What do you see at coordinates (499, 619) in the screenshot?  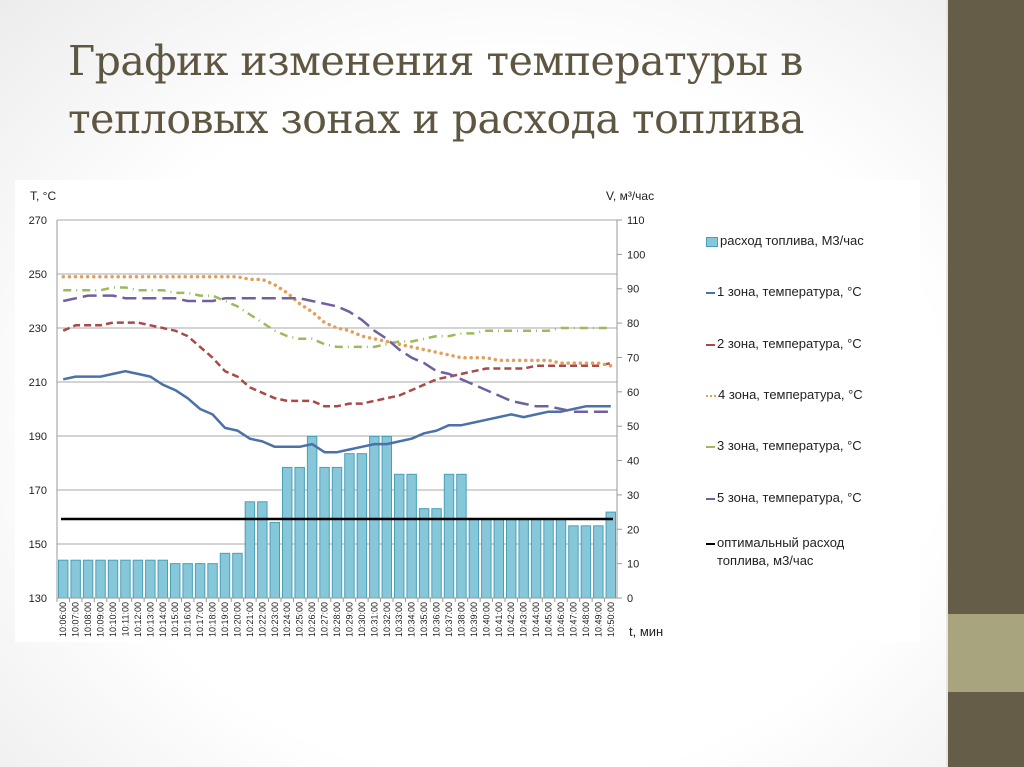 I see `x-tick-label: 10:41:00` at bounding box center [499, 619].